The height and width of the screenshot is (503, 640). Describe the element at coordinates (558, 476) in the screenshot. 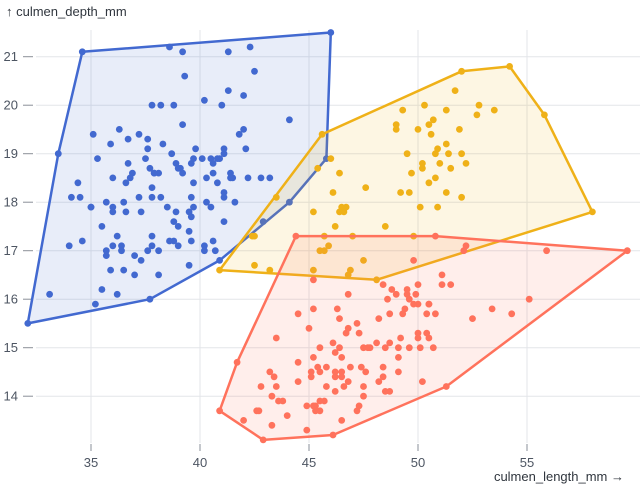

I see `x-axis-label: culmen_length_mm →` at that location.